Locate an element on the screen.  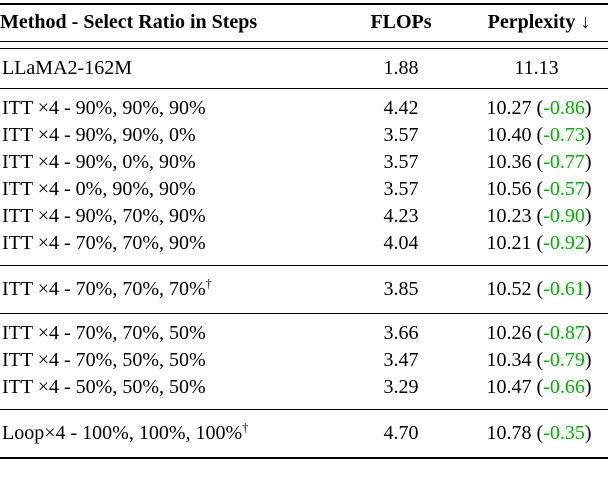
table-row: LLaMA2-162M 1.88 11.13 is located at coordinates (304, 69).